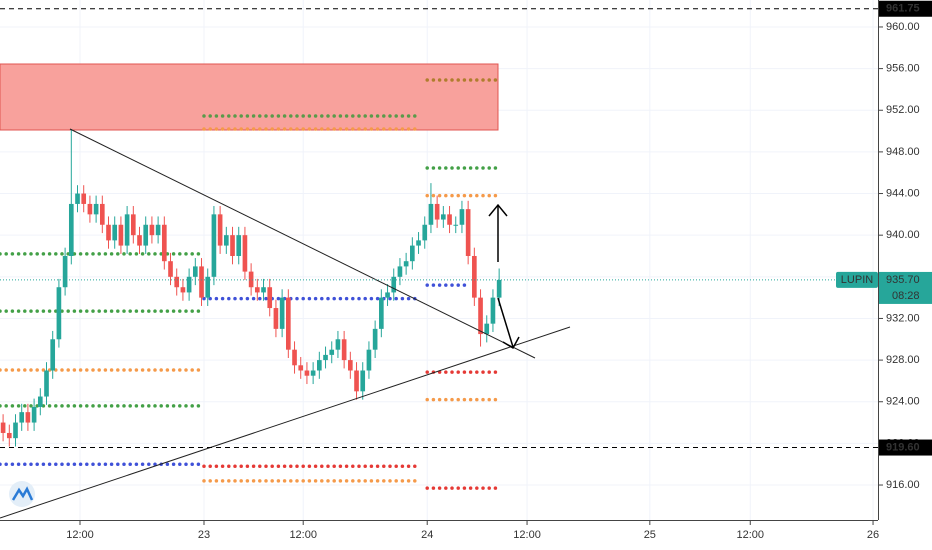  I want to click on x-tick-label: 25, so click(650, 535).